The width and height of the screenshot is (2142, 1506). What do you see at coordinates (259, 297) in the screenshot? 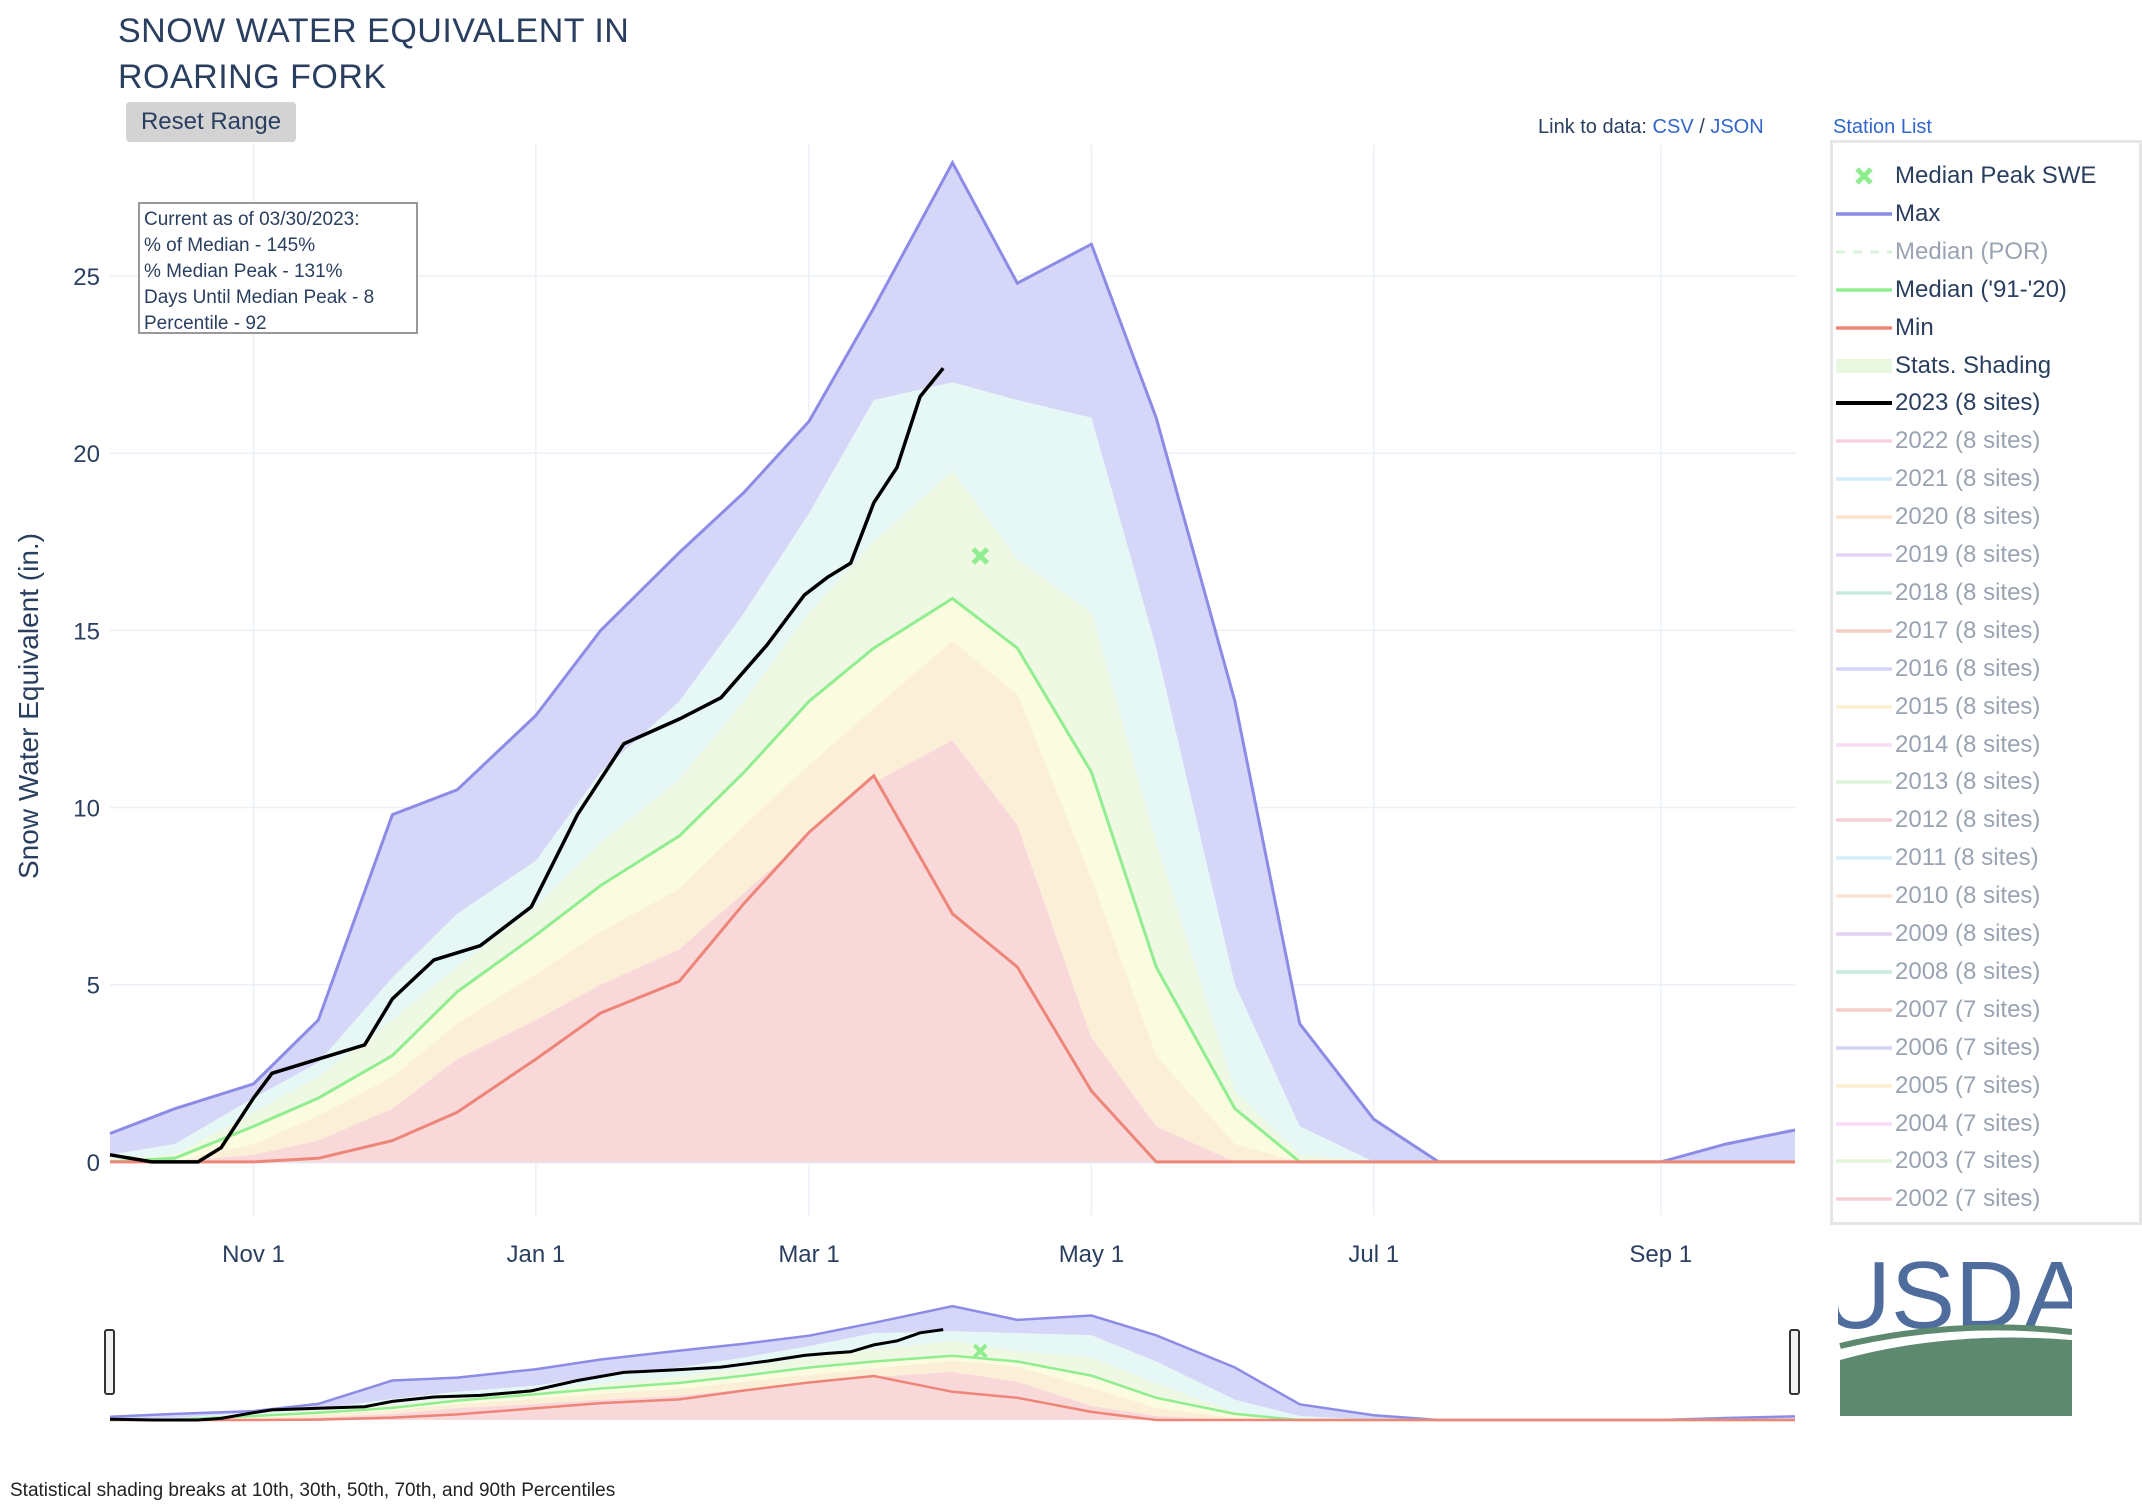
I see `status-line-days: Days Until Median Peak - 8` at bounding box center [259, 297].